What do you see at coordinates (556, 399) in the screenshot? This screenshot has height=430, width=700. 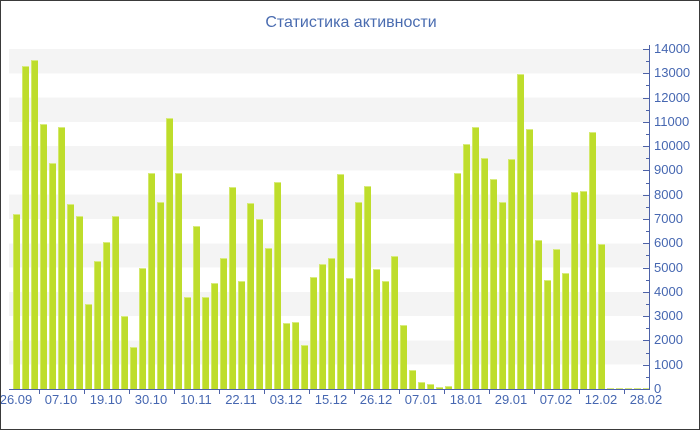 I see `x-axis-tick-label: 07.02` at bounding box center [556, 399].